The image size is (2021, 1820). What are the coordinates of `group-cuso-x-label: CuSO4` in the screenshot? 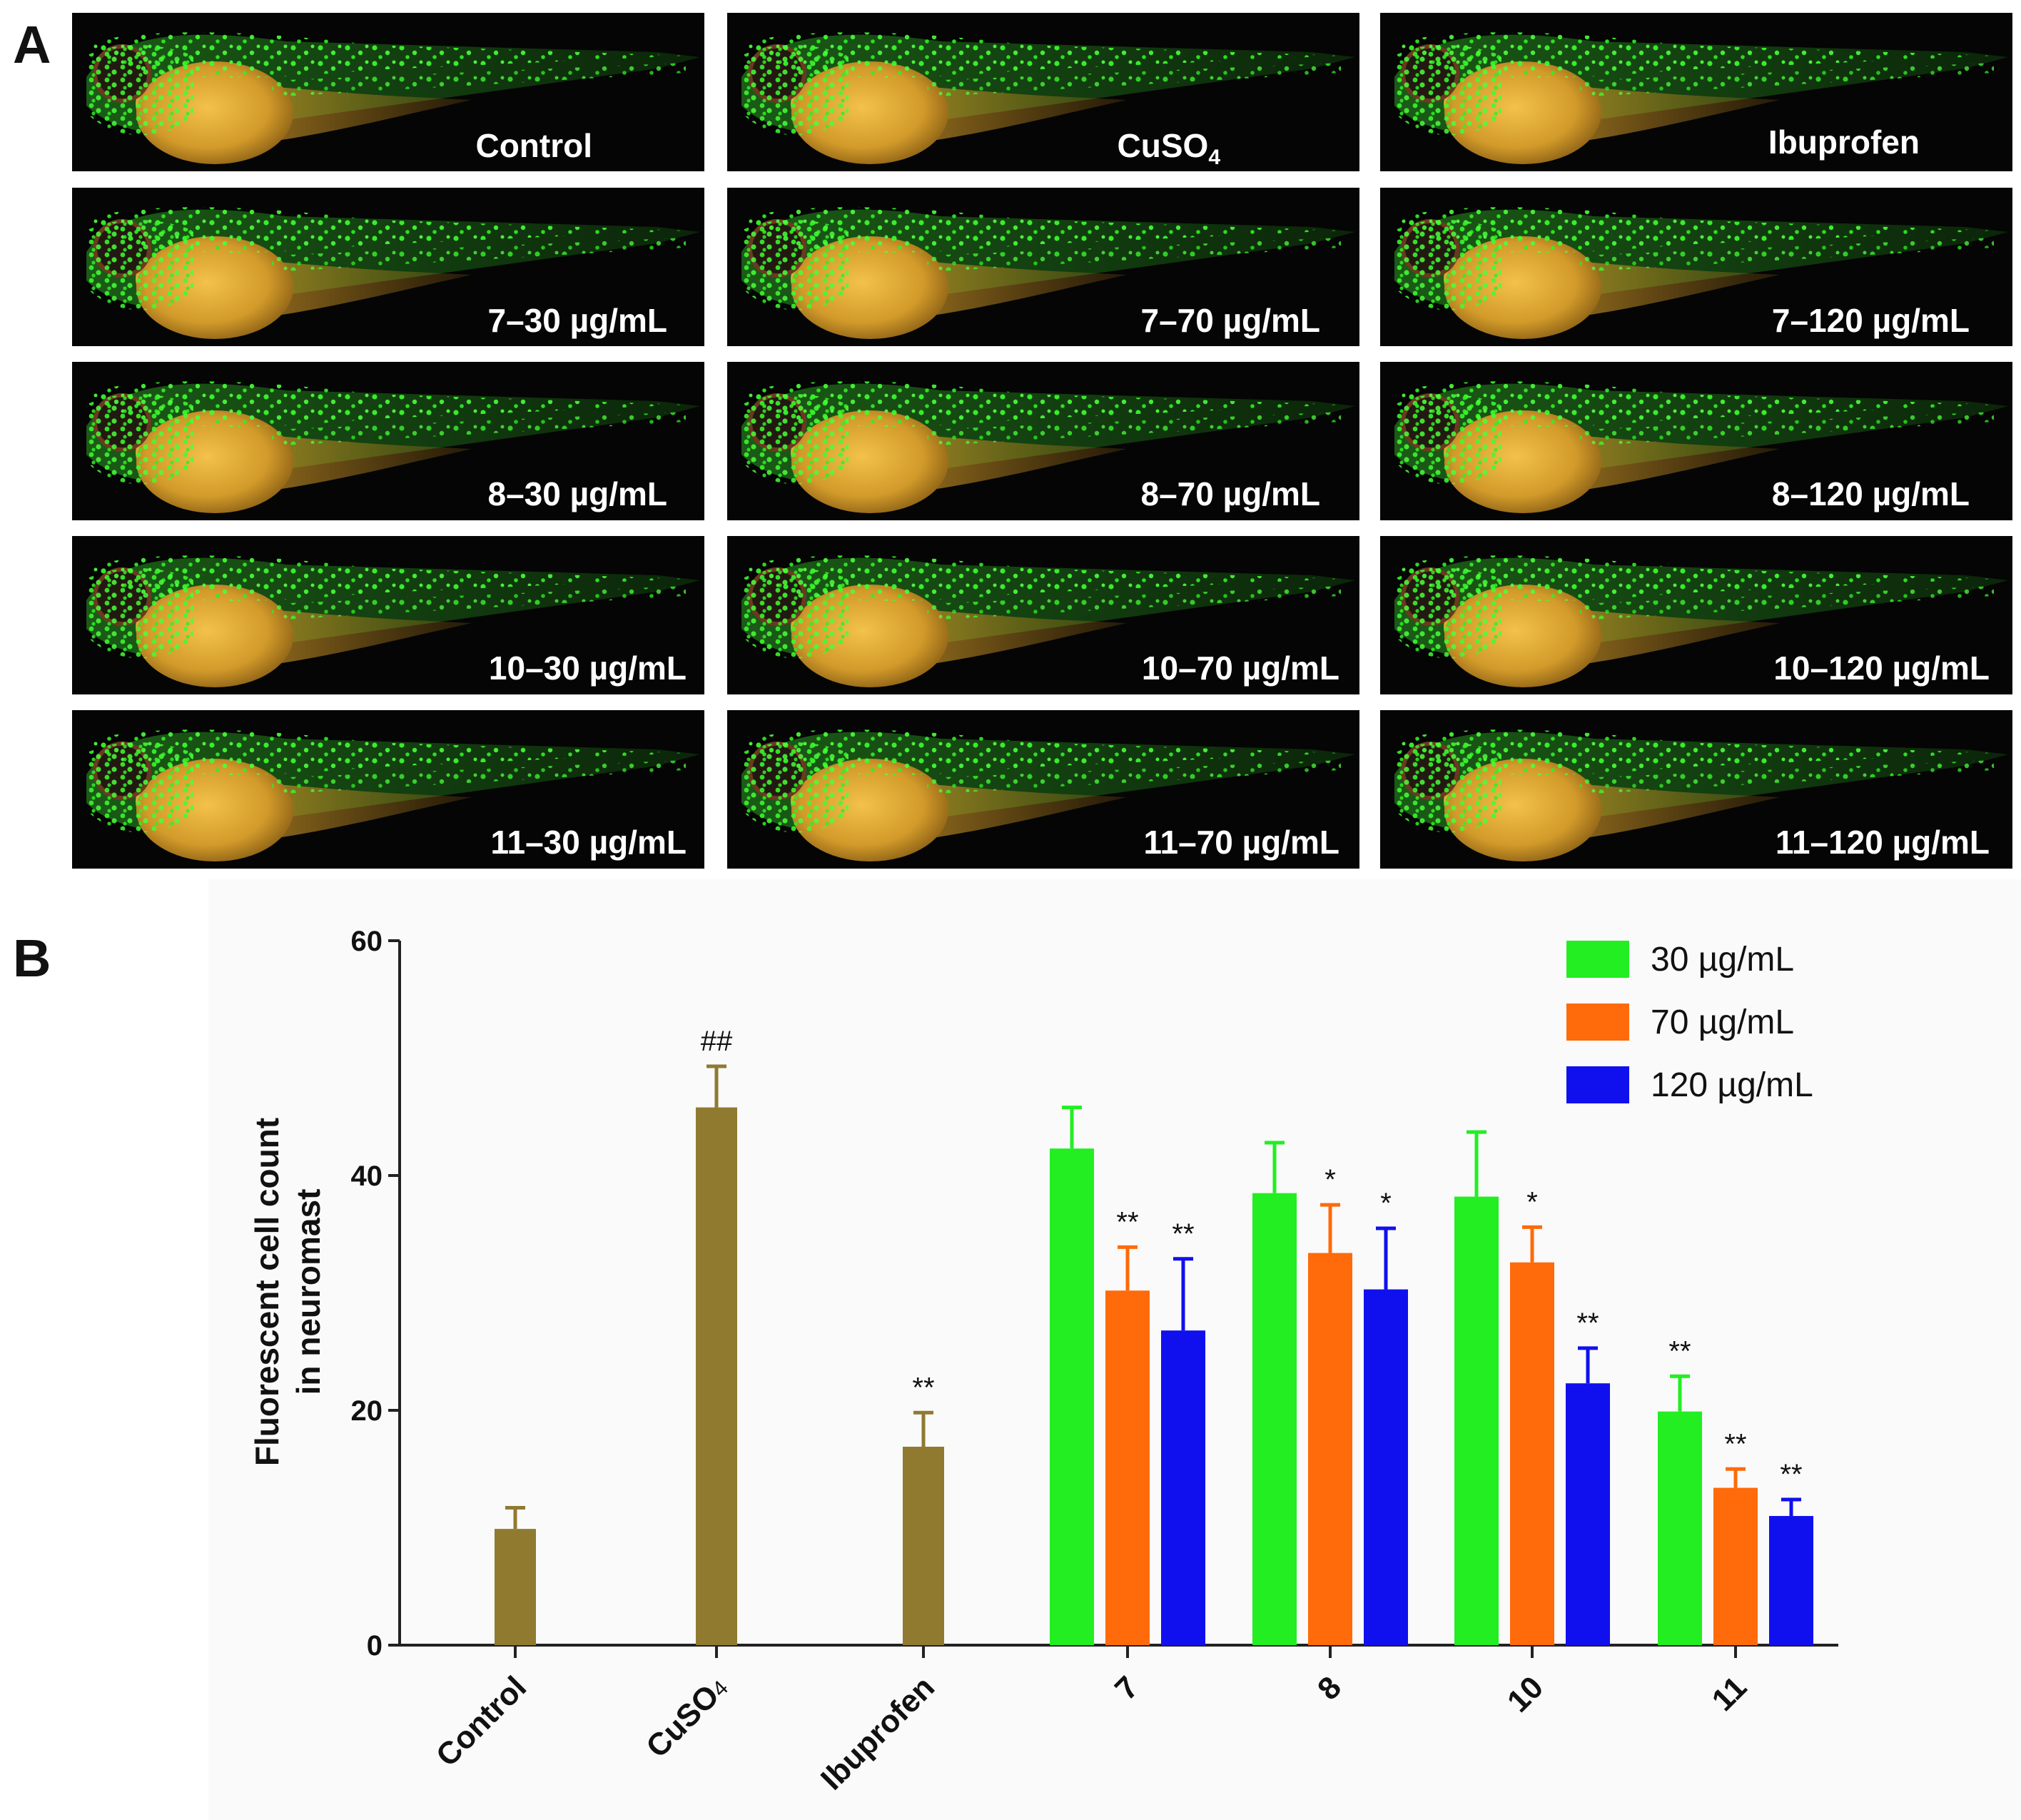 It's located at (686, 1716).